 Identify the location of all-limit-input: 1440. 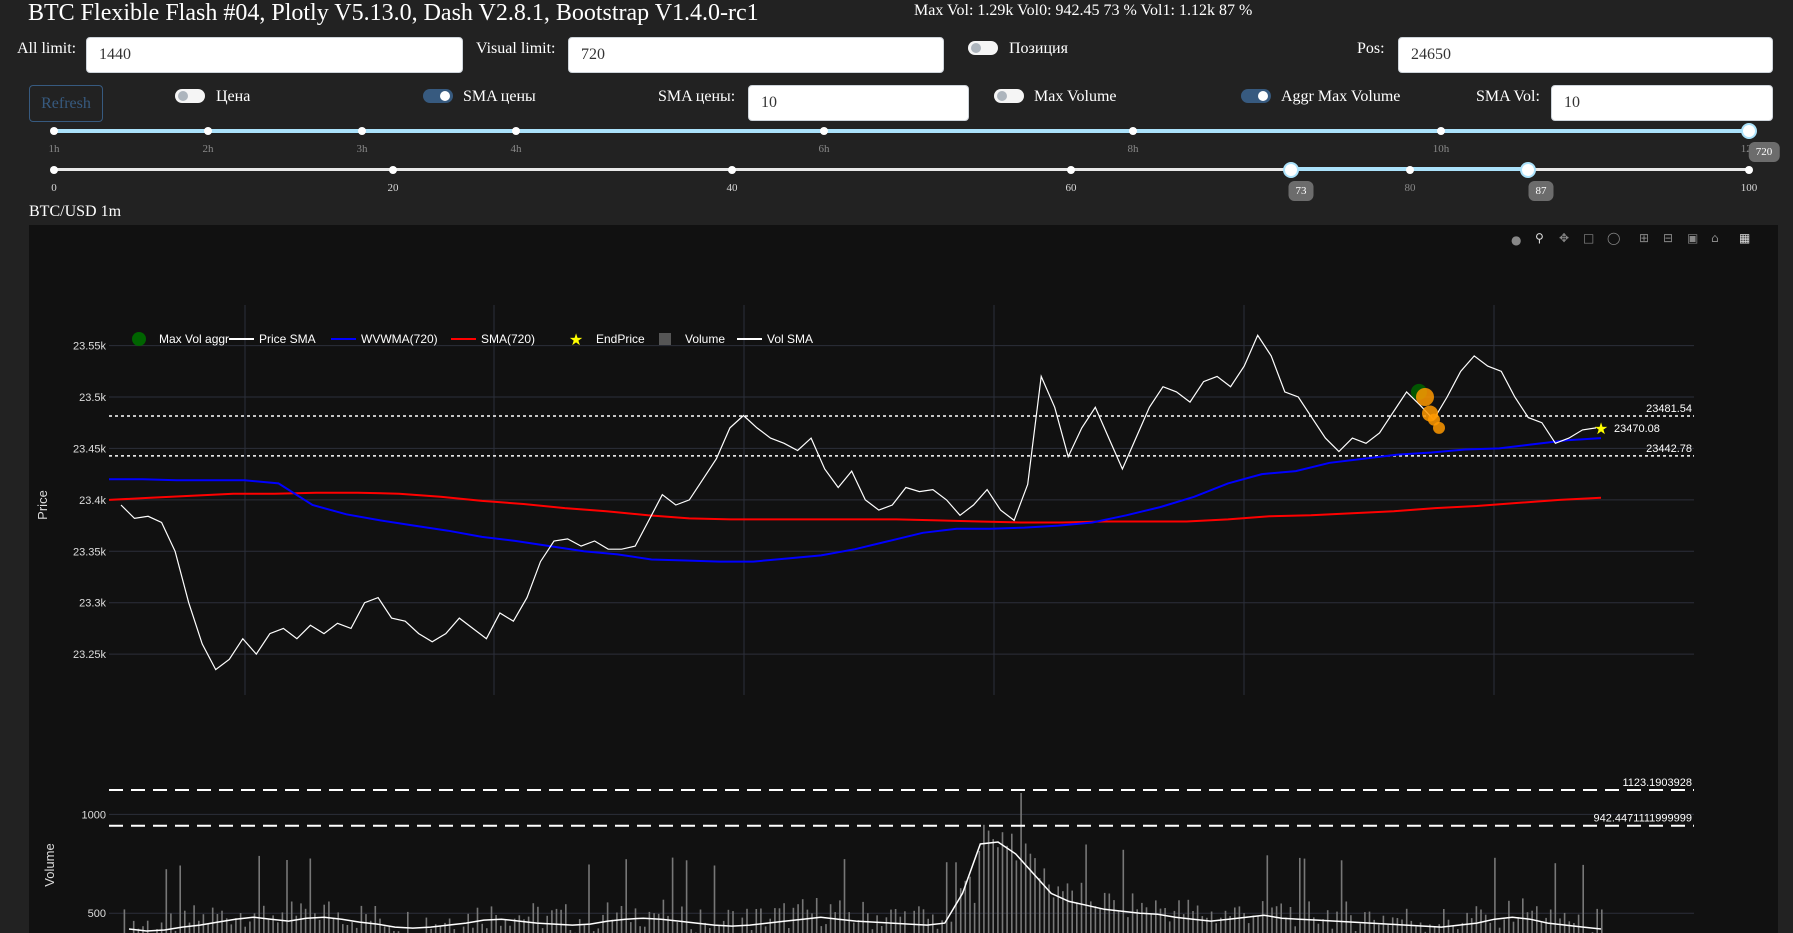
(274, 55).